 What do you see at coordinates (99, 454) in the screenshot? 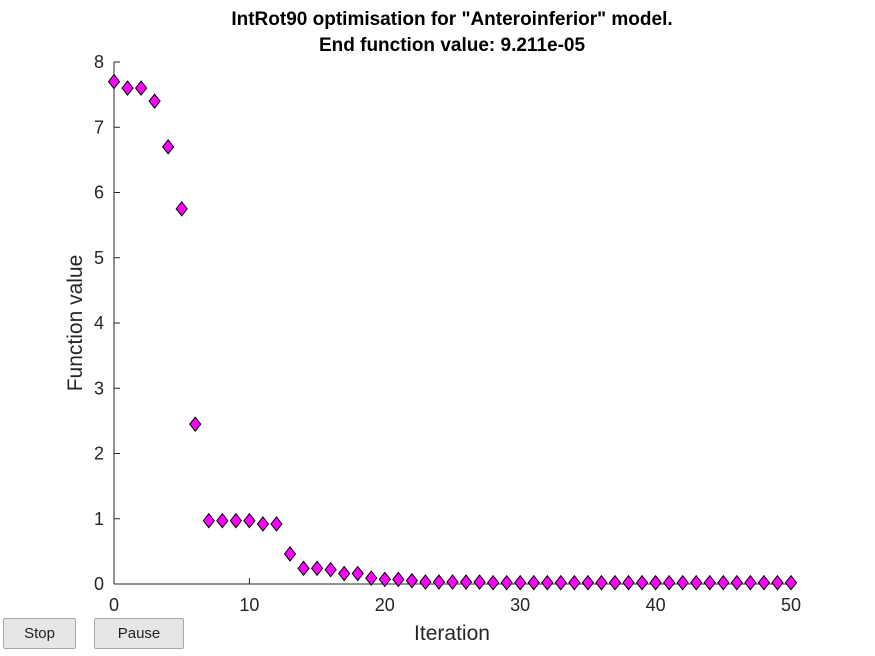
I see `y-tick-label: 2` at bounding box center [99, 454].